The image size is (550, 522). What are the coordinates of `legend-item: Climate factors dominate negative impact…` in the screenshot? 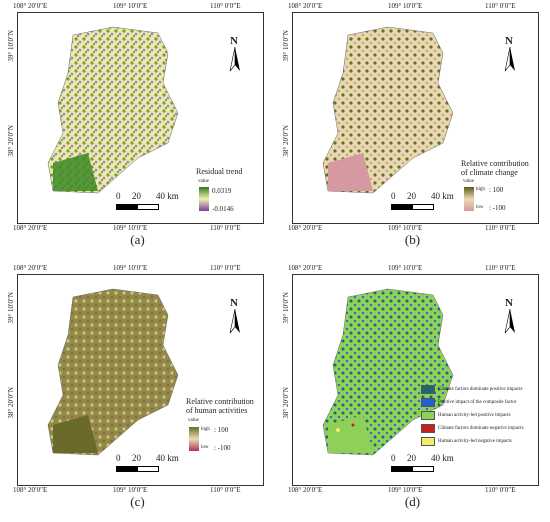 It's located at (472, 428).